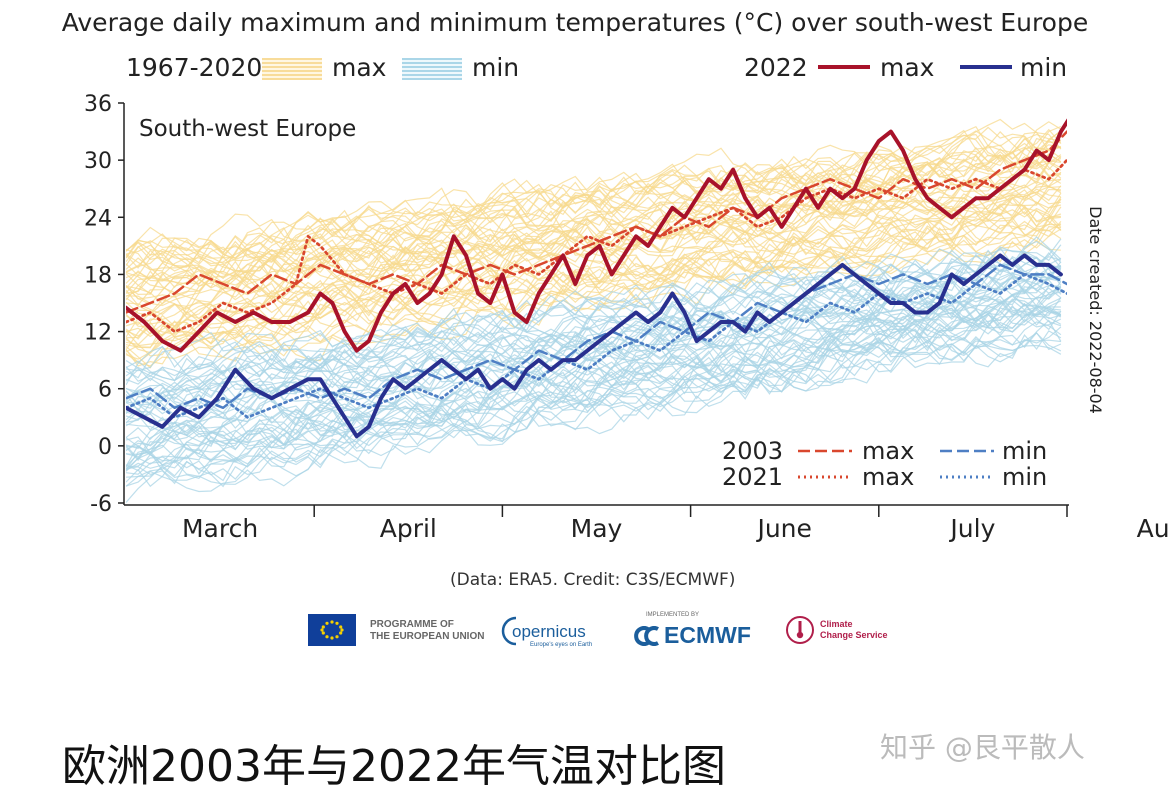 The width and height of the screenshot is (1170, 794). What do you see at coordinates (888, 451) in the screenshot?
I see `legend-2003-max-label: max` at bounding box center [888, 451].